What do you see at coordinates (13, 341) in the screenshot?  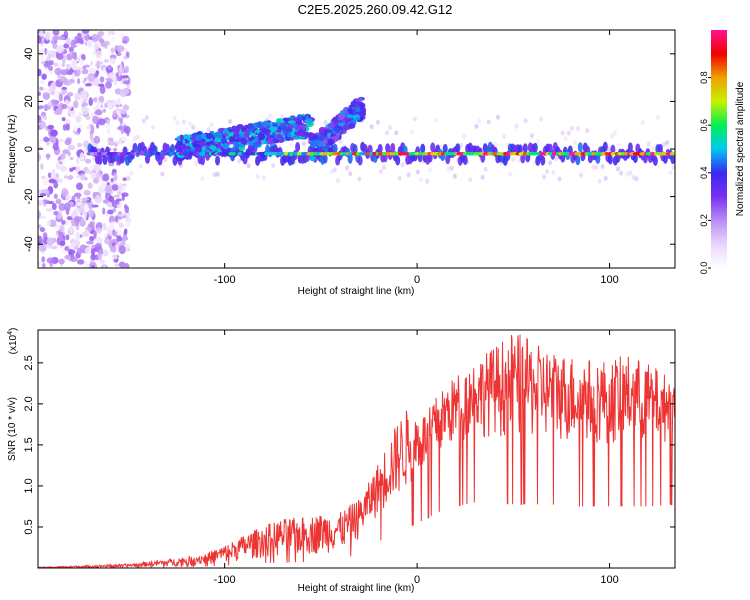 I see `svg-text: (x104)` at bounding box center [13, 341].